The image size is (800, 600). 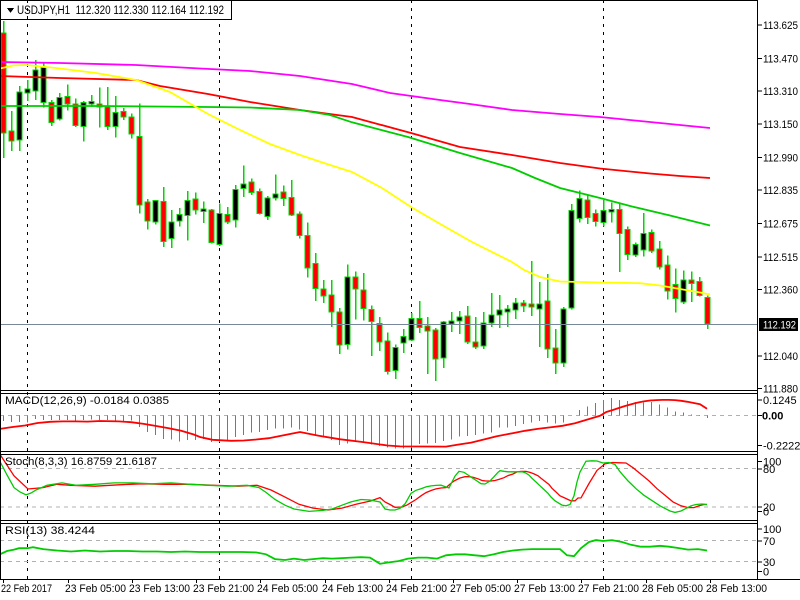 I want to click on svg-text: 24 Feb 05:00, so click(x=287, y=589).